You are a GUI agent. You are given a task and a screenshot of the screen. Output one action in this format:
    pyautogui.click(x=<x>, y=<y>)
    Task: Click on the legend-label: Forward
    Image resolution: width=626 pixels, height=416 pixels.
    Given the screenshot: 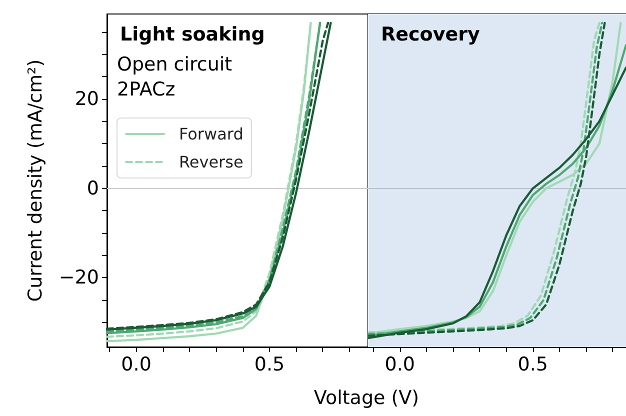 What is the action you would take?
    pyautogui.click(x=211, y=134)
    